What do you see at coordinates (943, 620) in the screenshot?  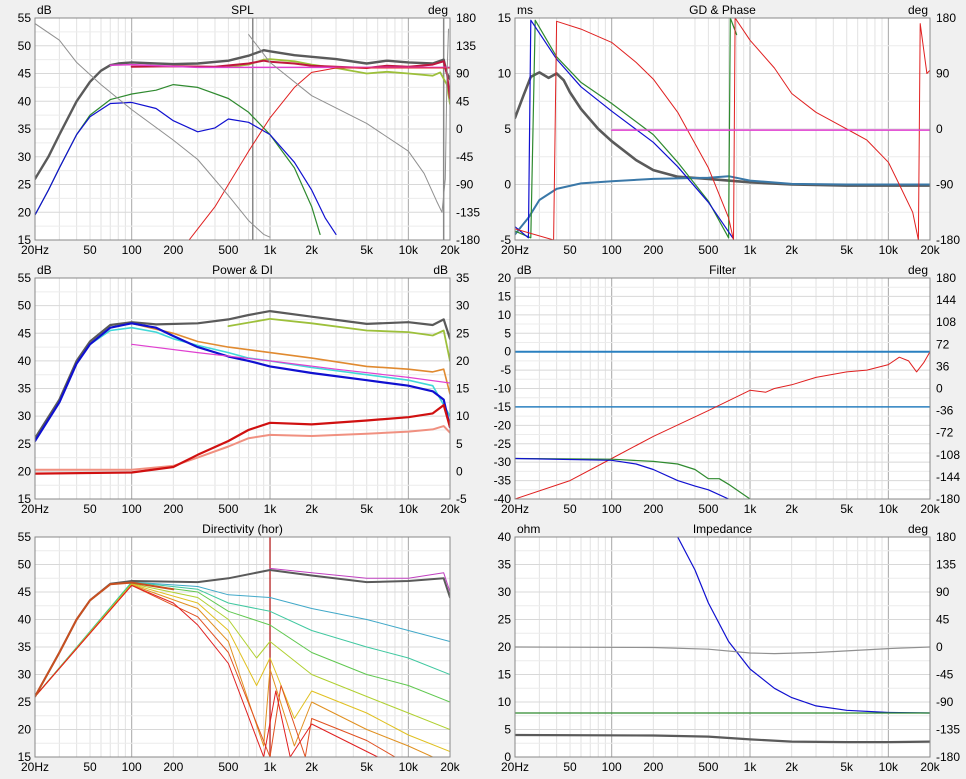 I see `y2-tick-label: 45` at bounding box center [943, 620].